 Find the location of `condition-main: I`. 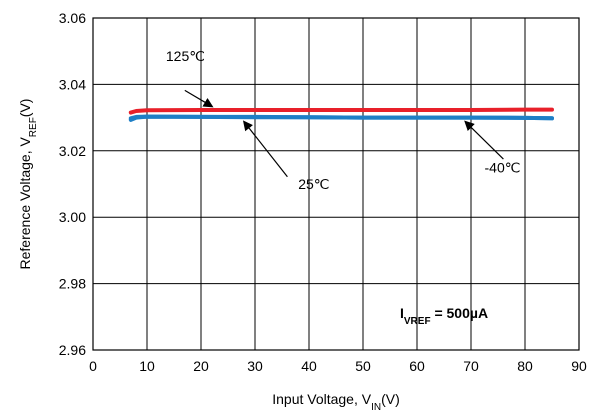

condition-main: I is located at coordinates (402, 313).